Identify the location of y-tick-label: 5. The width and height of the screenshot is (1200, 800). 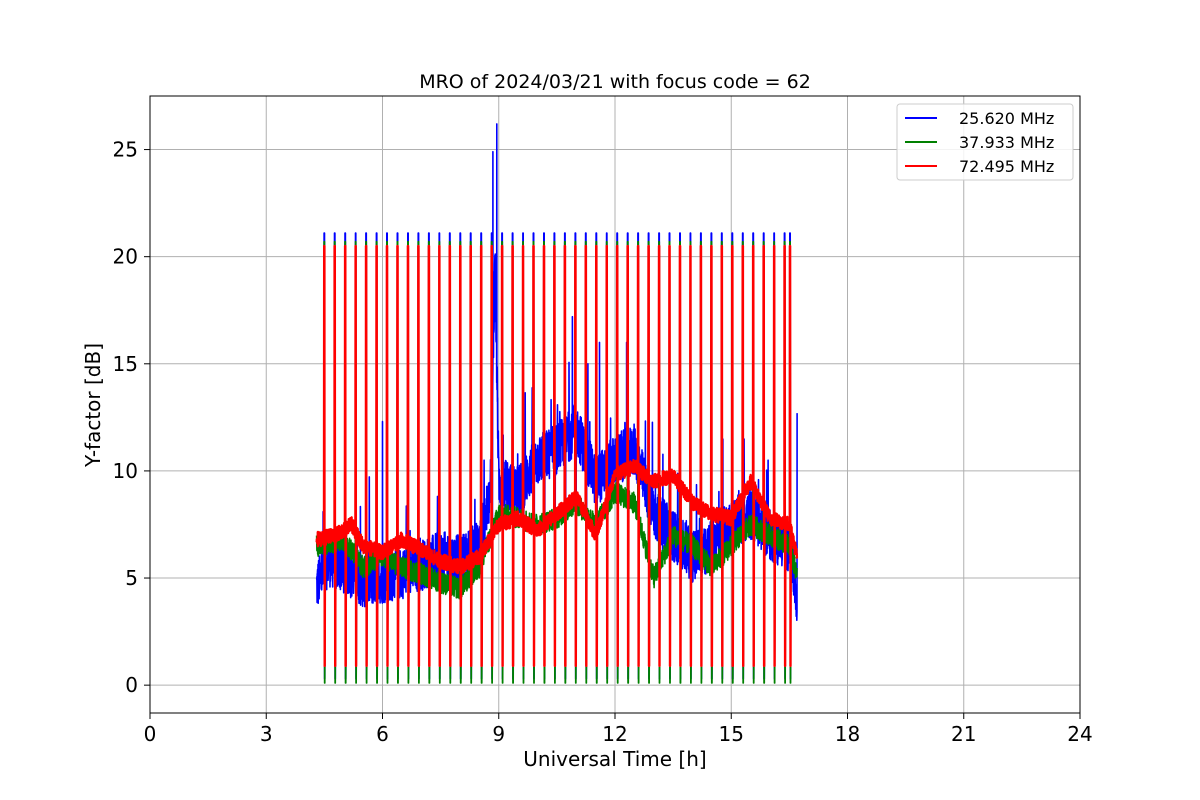
(131, 578).